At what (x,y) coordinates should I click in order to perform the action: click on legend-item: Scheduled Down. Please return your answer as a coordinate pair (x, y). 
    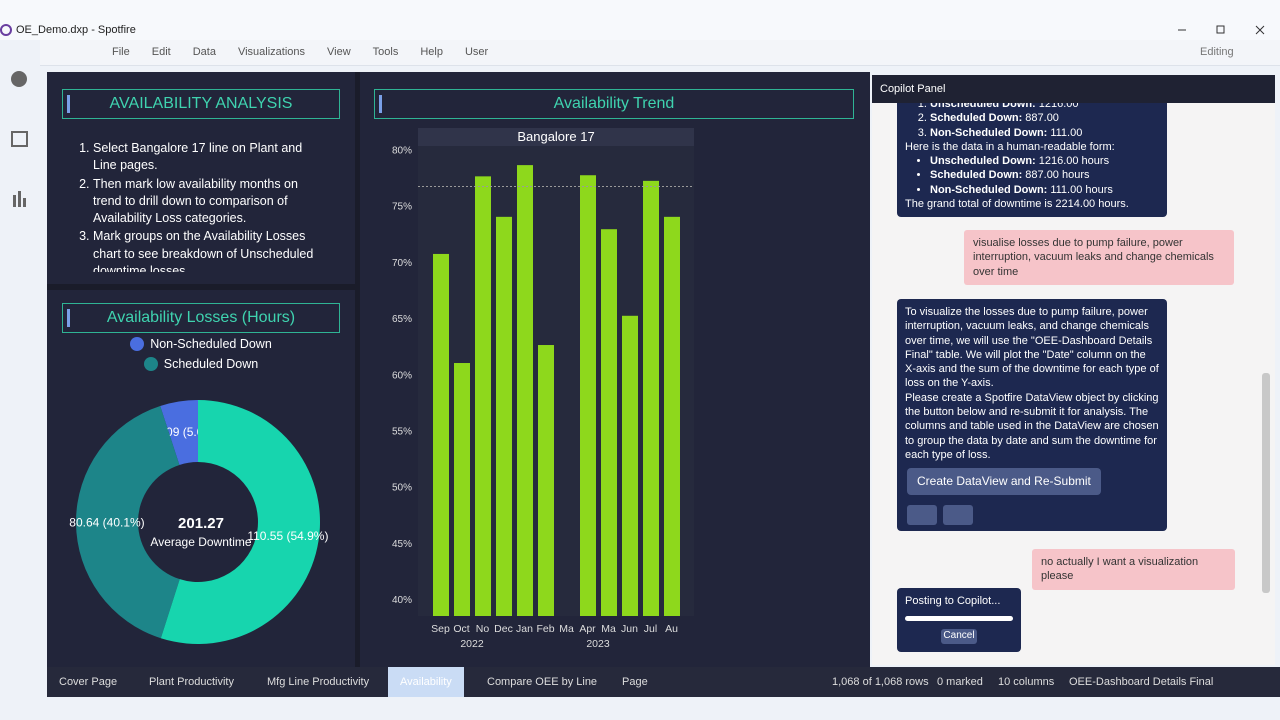
    Looking at the image, I should click on (201, 364).